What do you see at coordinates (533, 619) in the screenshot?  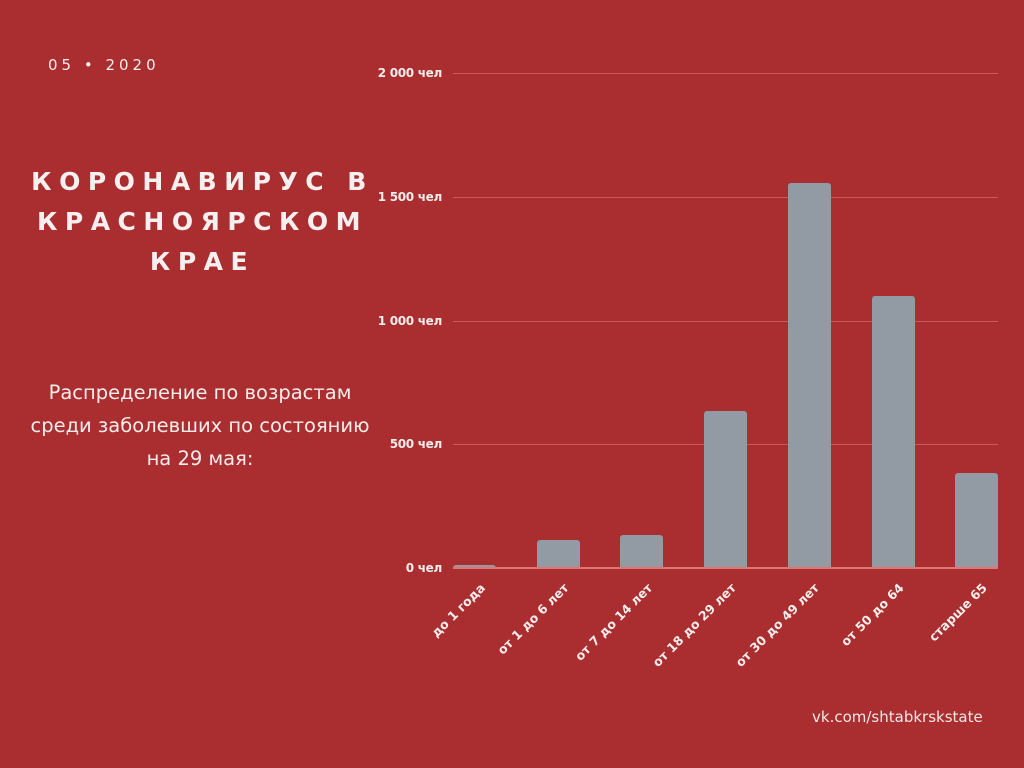 I see `x-tick-label: от 1 до 6 лет` at bounding box center [533, 619].